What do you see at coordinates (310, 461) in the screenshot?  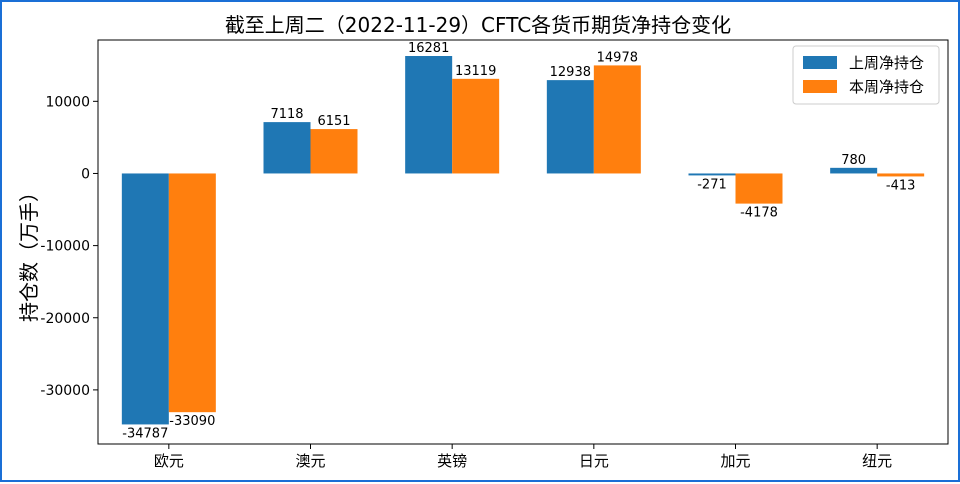 I see `x-tick-label: 澳元` at bounding box center [310, 461].